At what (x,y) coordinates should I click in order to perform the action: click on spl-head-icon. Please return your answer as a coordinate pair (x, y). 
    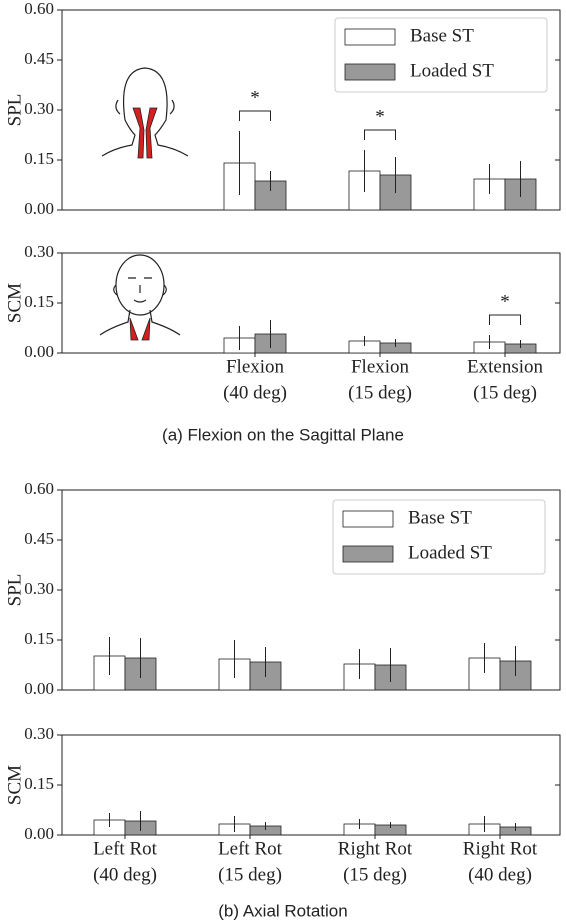
    Looking at the image, I should click on (145, 113).